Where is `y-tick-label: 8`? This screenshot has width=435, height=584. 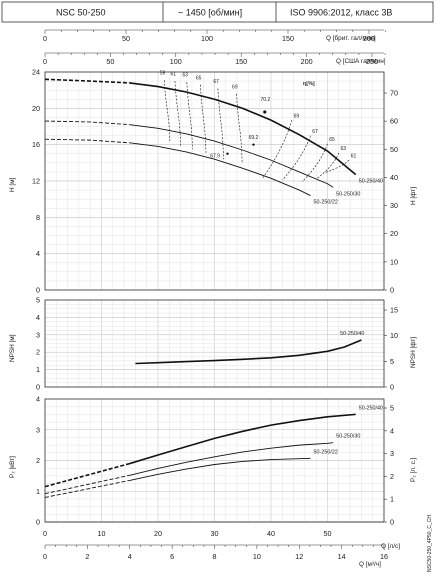
y-tick-label: 8 is located at coordinates (38, 217).